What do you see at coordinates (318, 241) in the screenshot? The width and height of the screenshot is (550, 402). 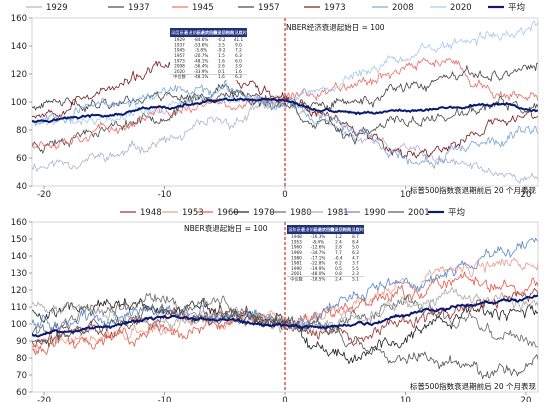 I see `table-cell: -8.4%` at bounding box center [318, 241].